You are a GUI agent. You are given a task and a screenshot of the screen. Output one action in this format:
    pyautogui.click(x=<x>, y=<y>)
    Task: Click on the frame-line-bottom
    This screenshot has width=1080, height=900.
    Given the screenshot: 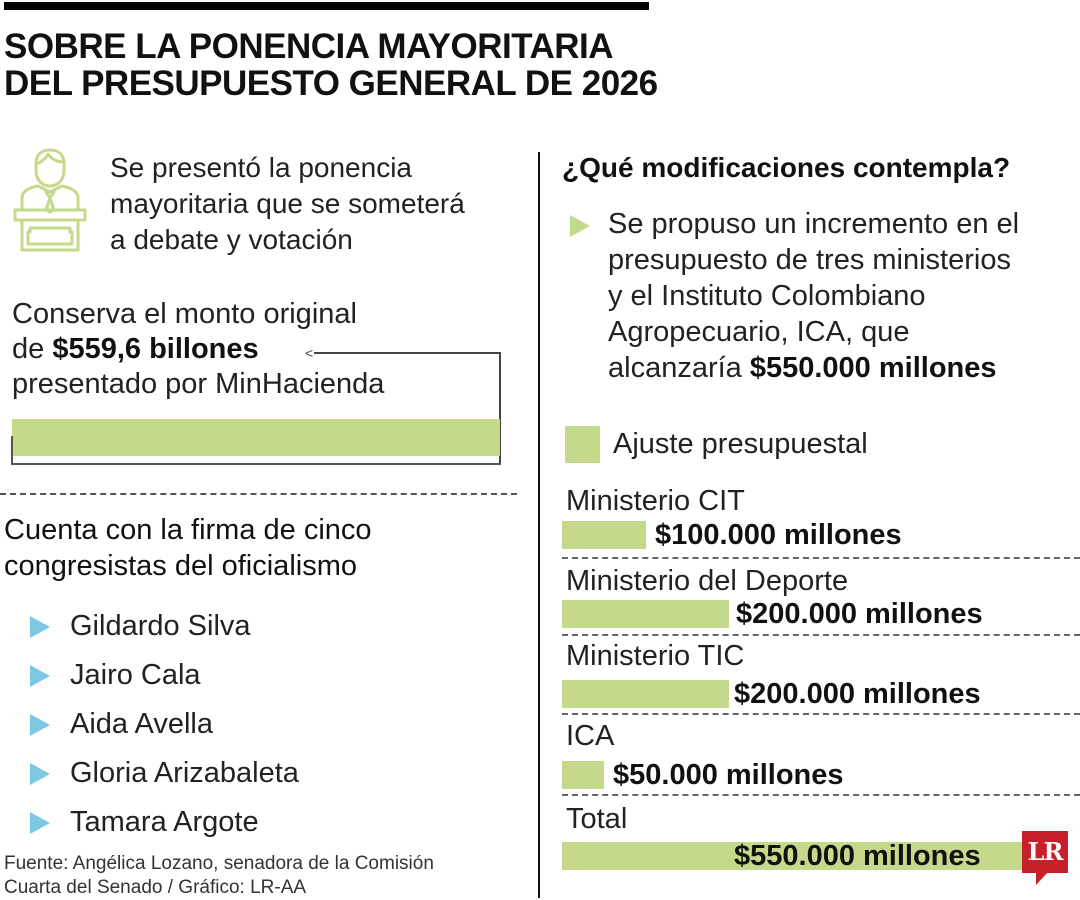 What is the action you would take?
    pyautogui.click(x=256, y=464)
    